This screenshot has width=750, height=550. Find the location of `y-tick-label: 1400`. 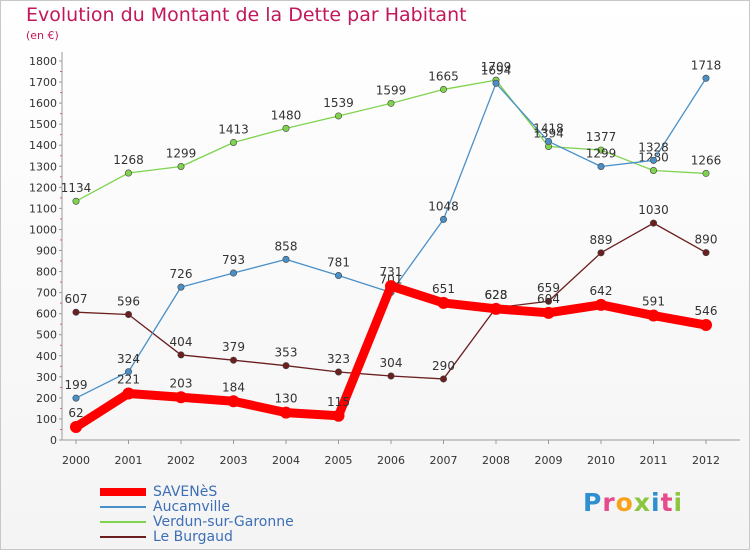

y-tick-label: 1400 is located at coordinates (43, 145).